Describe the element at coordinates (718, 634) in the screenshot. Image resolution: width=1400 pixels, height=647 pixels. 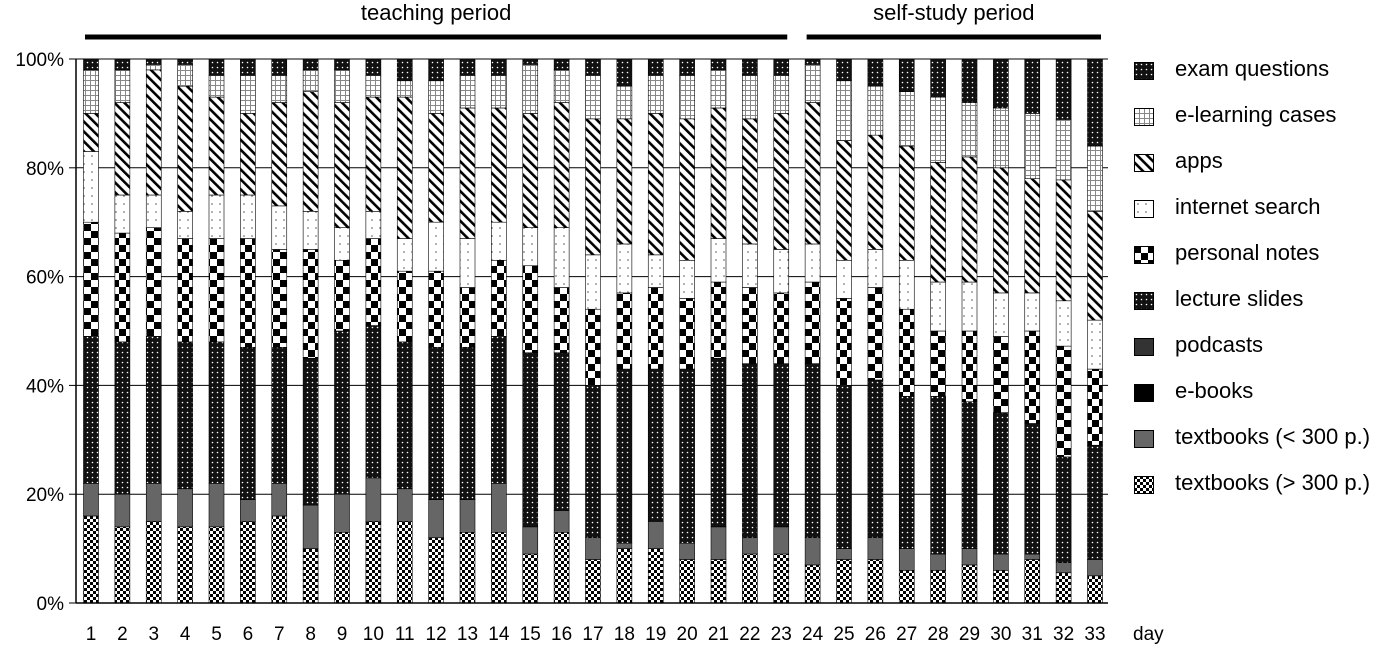
I see `x-tick-label: 21` at that location.